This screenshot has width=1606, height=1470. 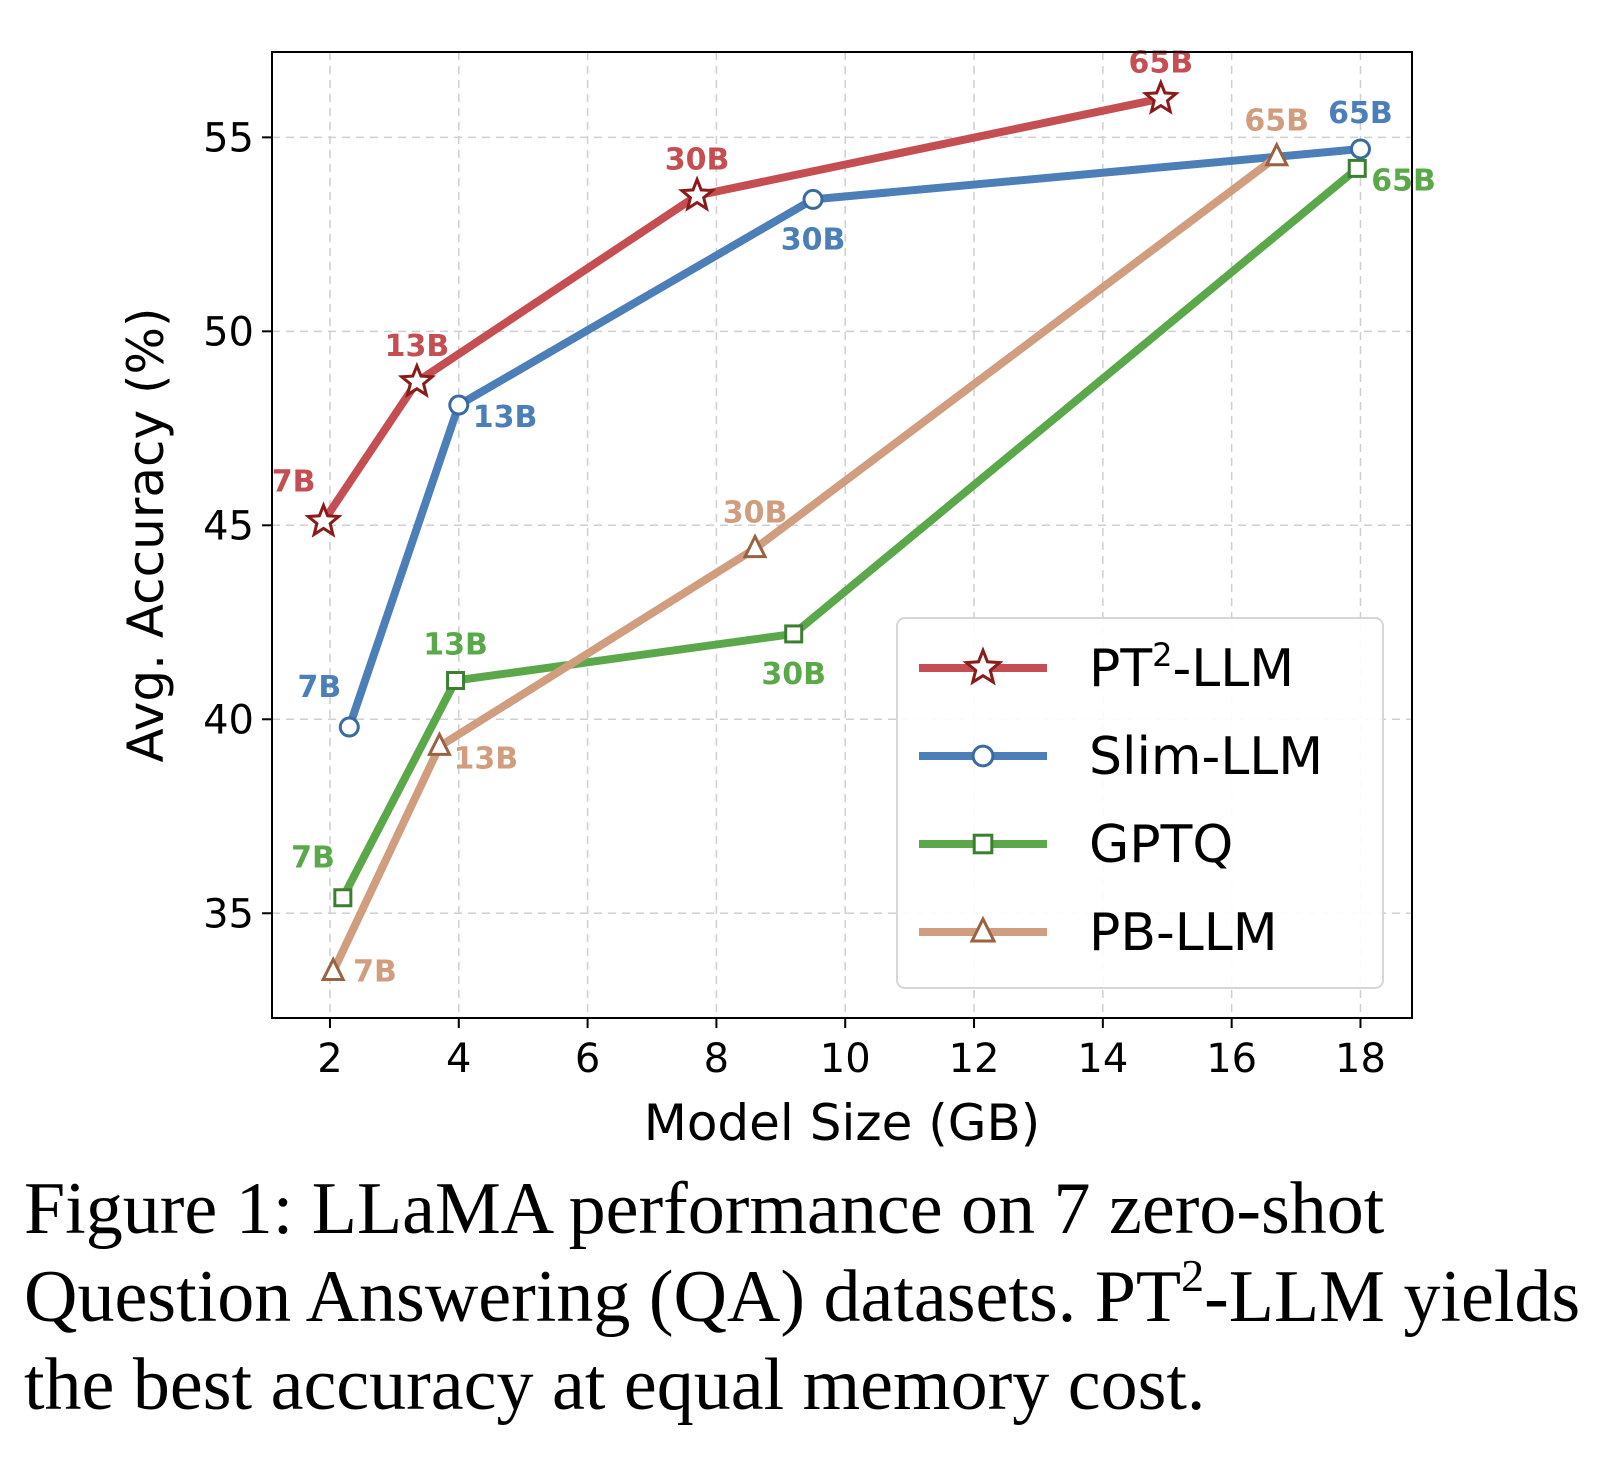 What do you see at coordinates (228, 720) in the screenshot?
I see `y-tick-label: 40` at bounding box center [228, 720].